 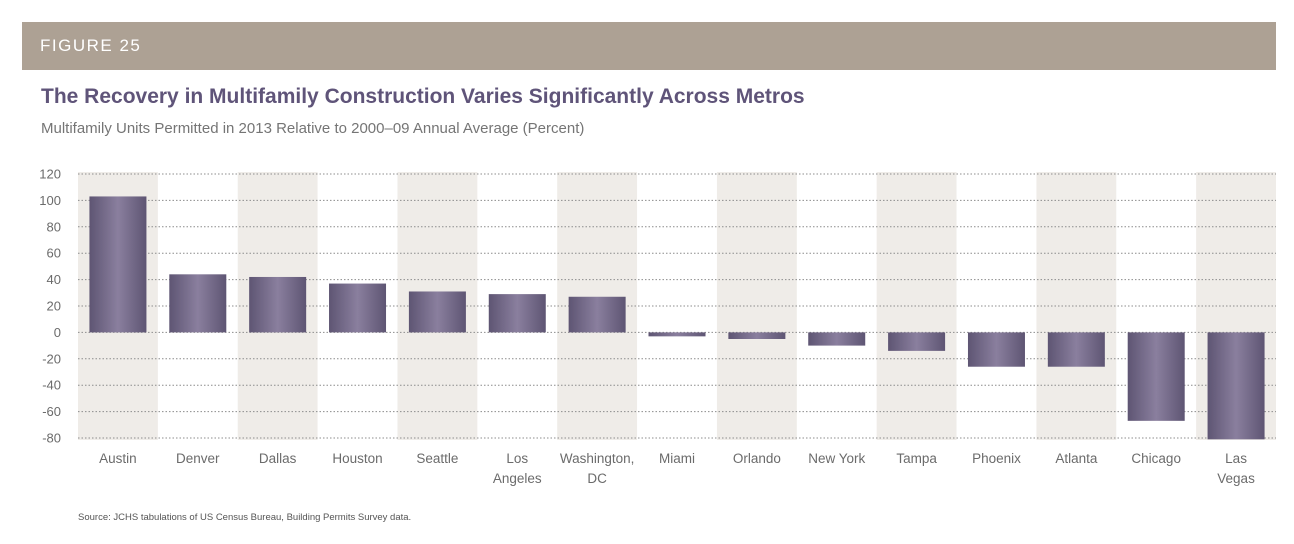 I want to click on x-tick-label: Orlando, so click(x=757, y=458).